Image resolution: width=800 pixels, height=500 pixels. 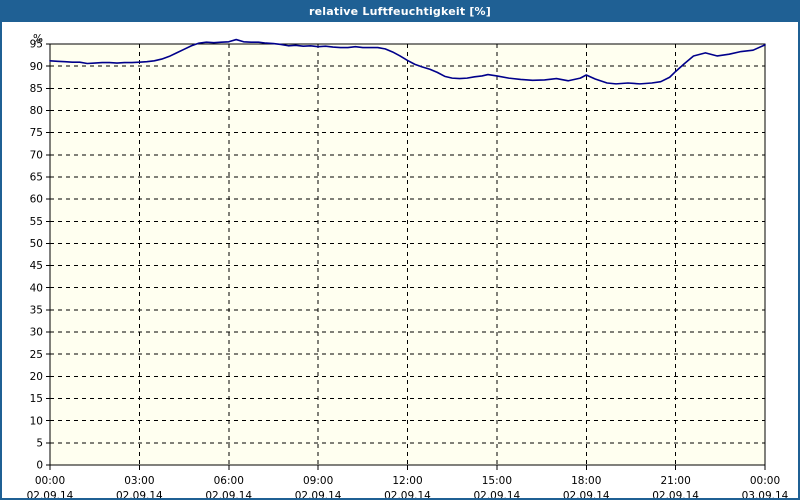 I want to click on svg-text: 10, so click(x=36, y=421).